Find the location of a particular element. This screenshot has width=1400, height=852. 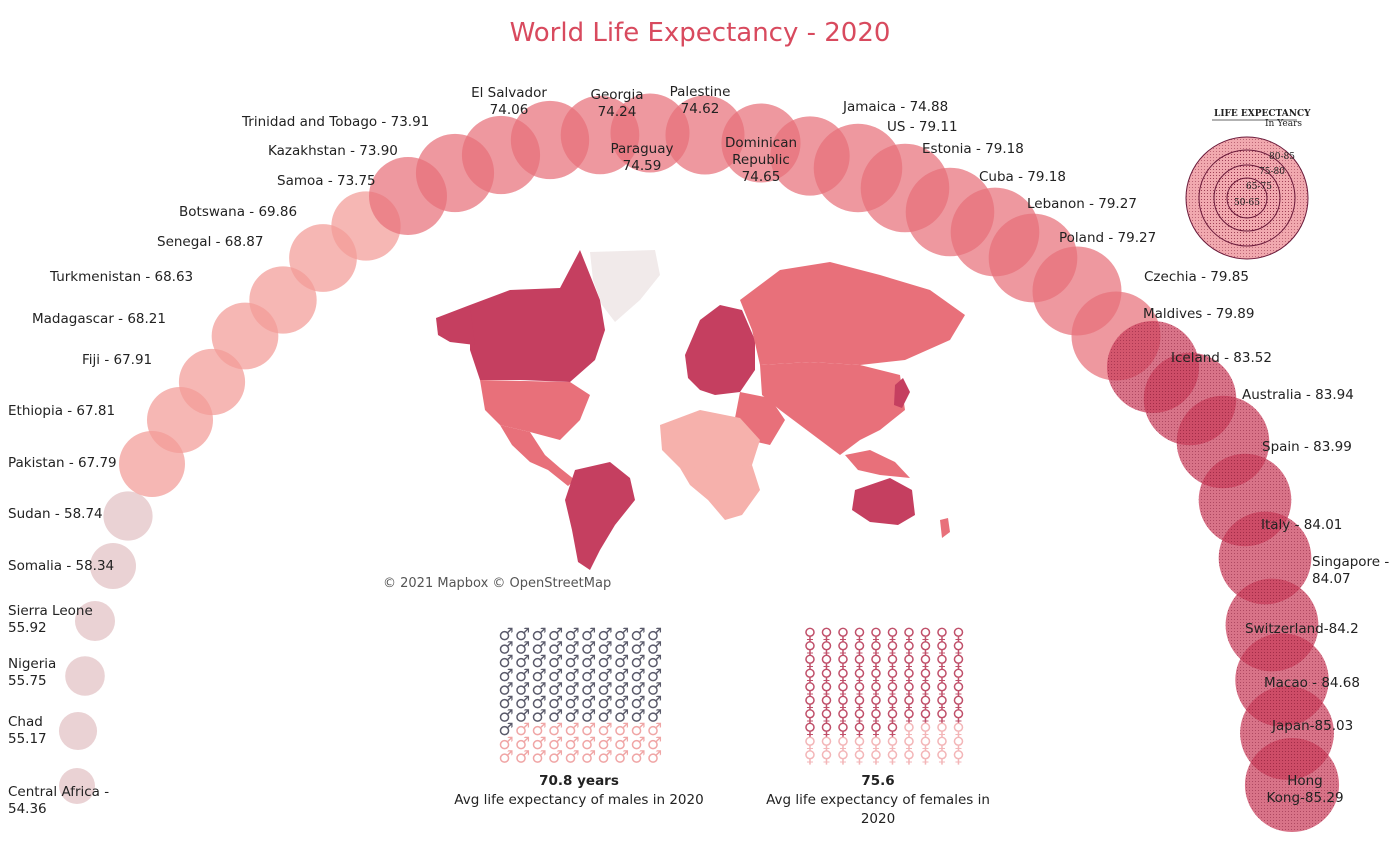

bubble-sudan is located at coordinates (128, 516).